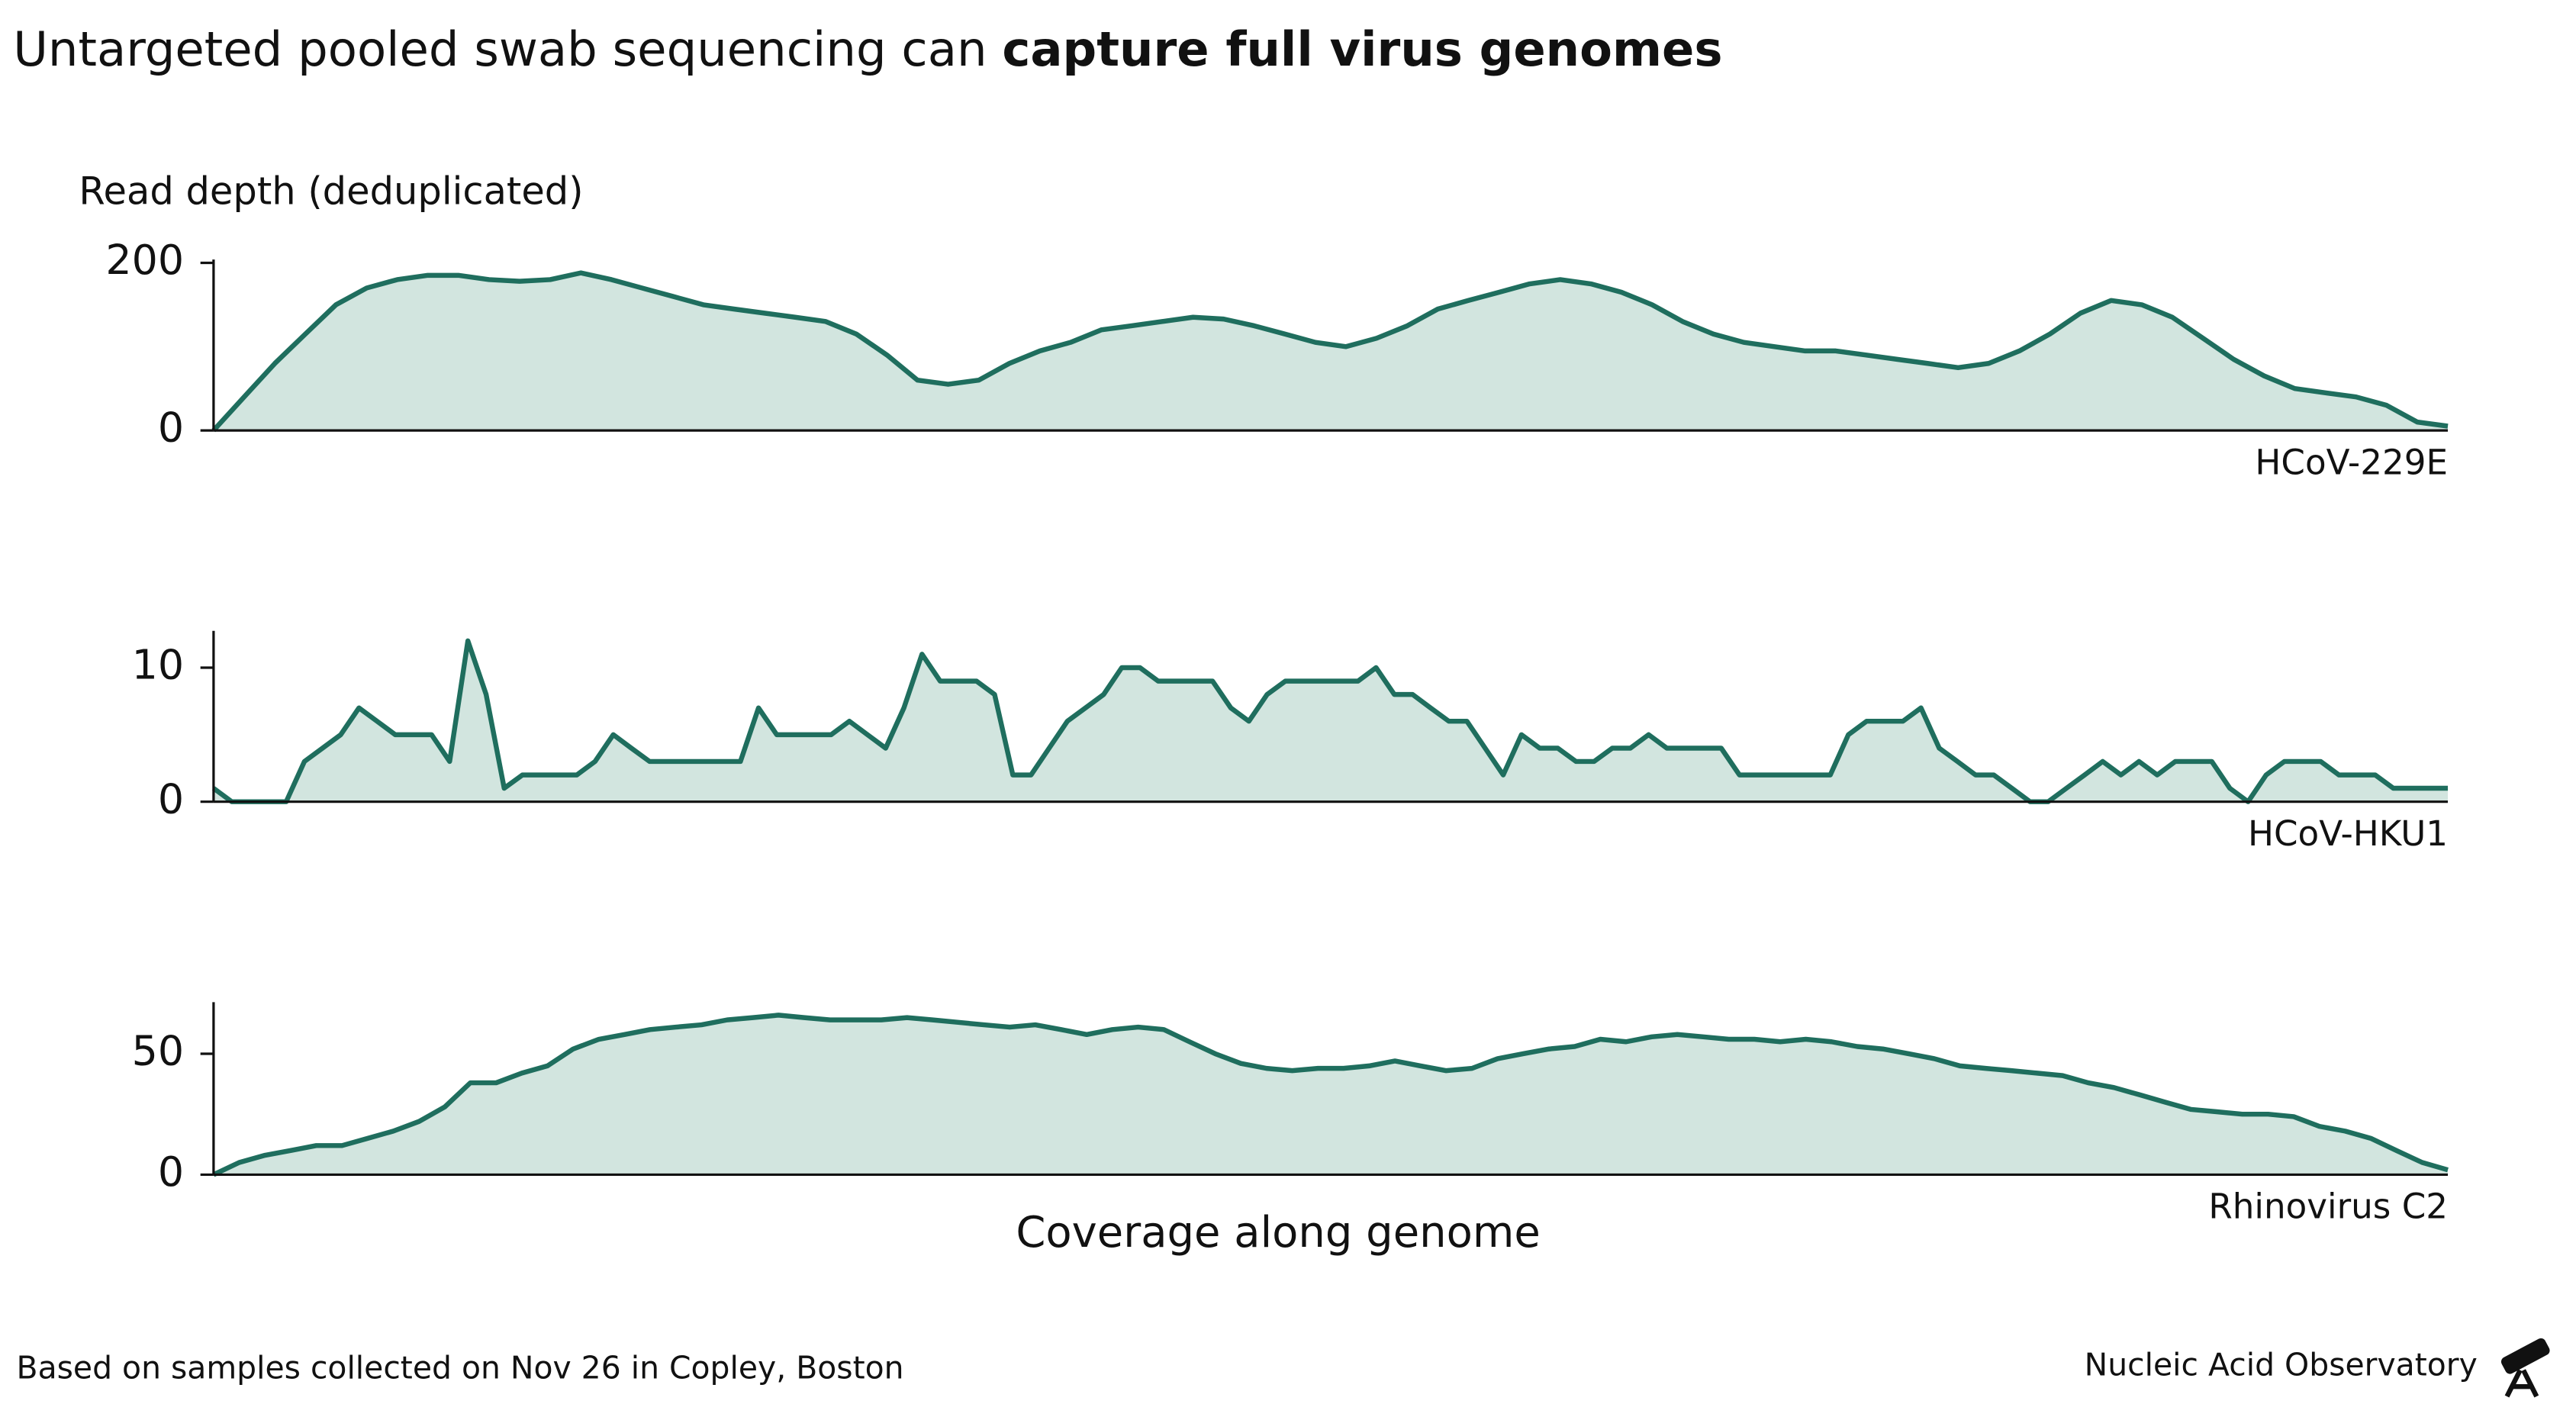  Describe the element at coordinates (1362, 49) in the screenshot. I see `title-emphasis: capture full virus genomes` at that location.